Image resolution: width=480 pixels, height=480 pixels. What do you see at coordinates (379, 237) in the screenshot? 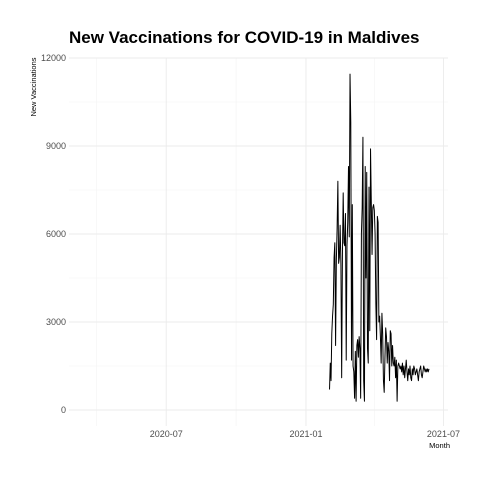
I see `series-line` at bounding box center [379, 237].